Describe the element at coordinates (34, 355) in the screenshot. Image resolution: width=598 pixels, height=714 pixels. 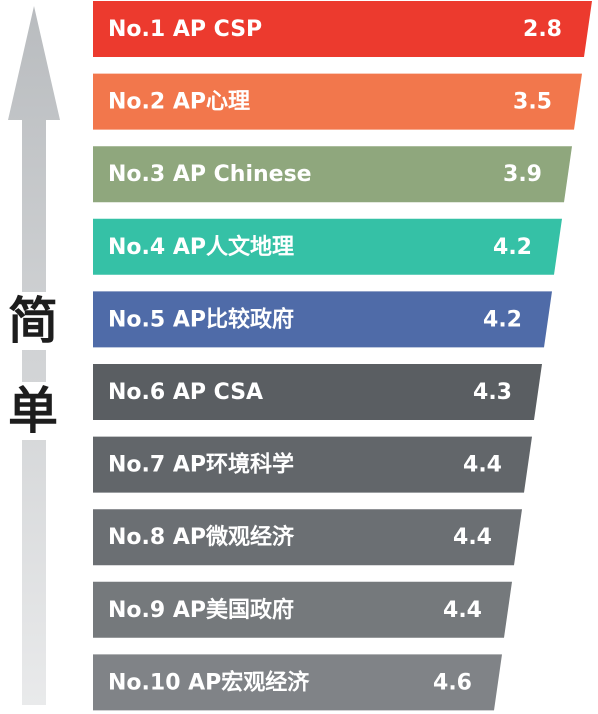
I see `difficulty-arrow` at that location.